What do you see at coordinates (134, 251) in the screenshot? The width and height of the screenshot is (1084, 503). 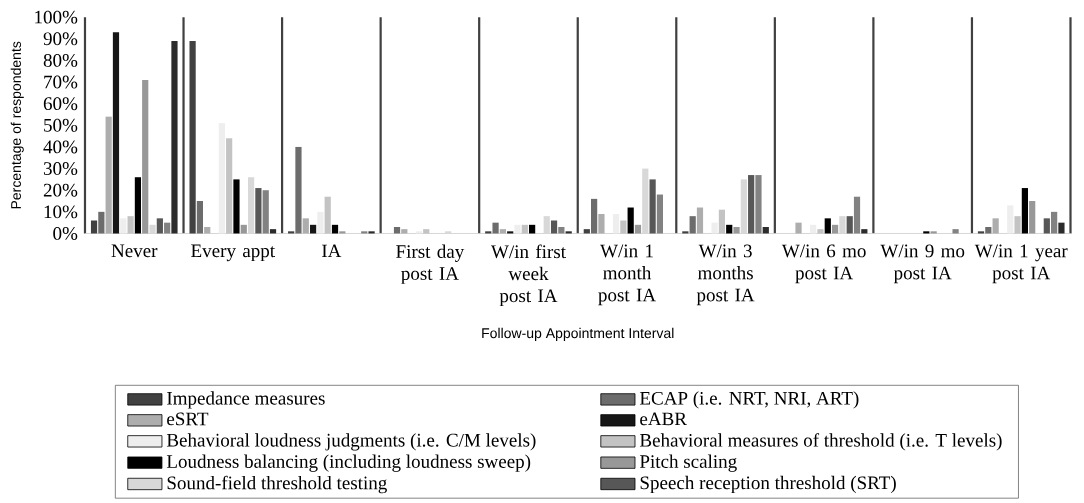 I see `x-tick-label: Never` at bounding box center [134, 251].